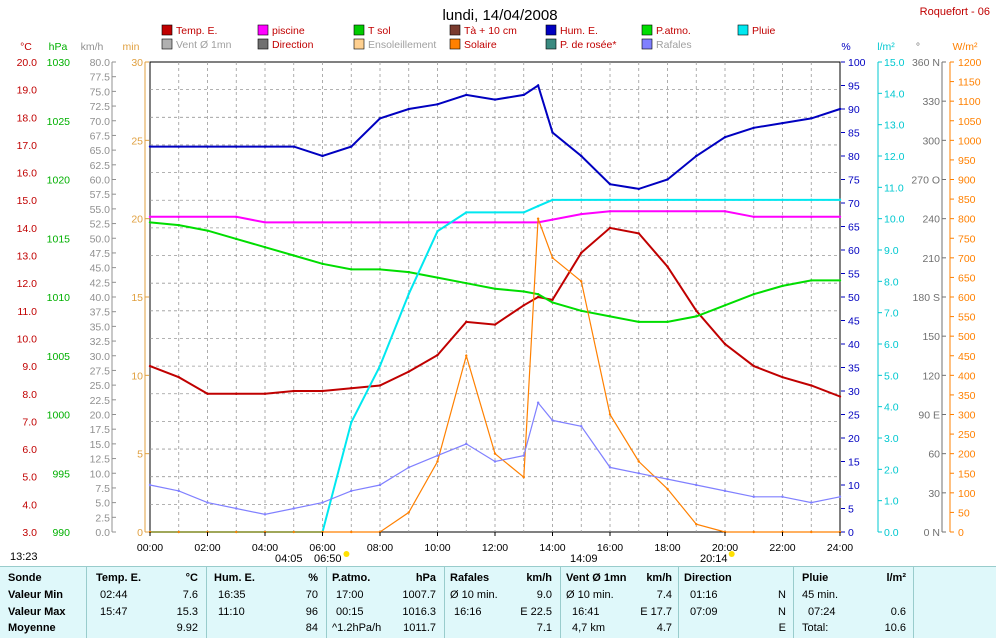 This screenshot has height=638, width=996. Describe the element at coordinates (851, 533) in the screenshot. I see `hum-axis-tick: 0` at that location.